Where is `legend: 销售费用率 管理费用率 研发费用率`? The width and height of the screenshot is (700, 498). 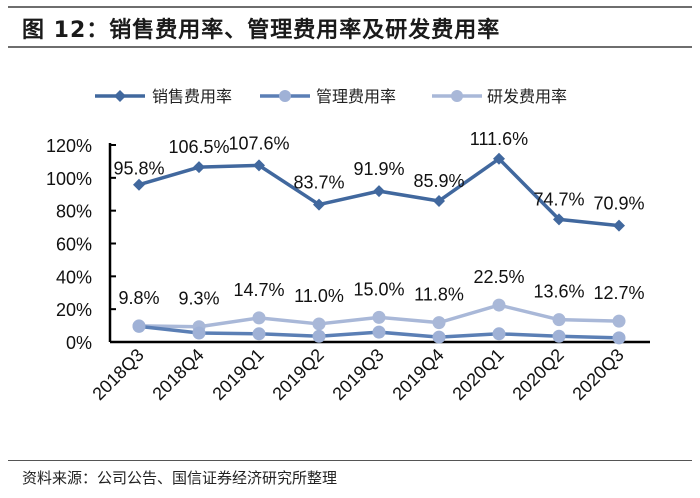 legend: 销售费用率 管理费用率 研发费用率 is located at coordinates (331, 96).